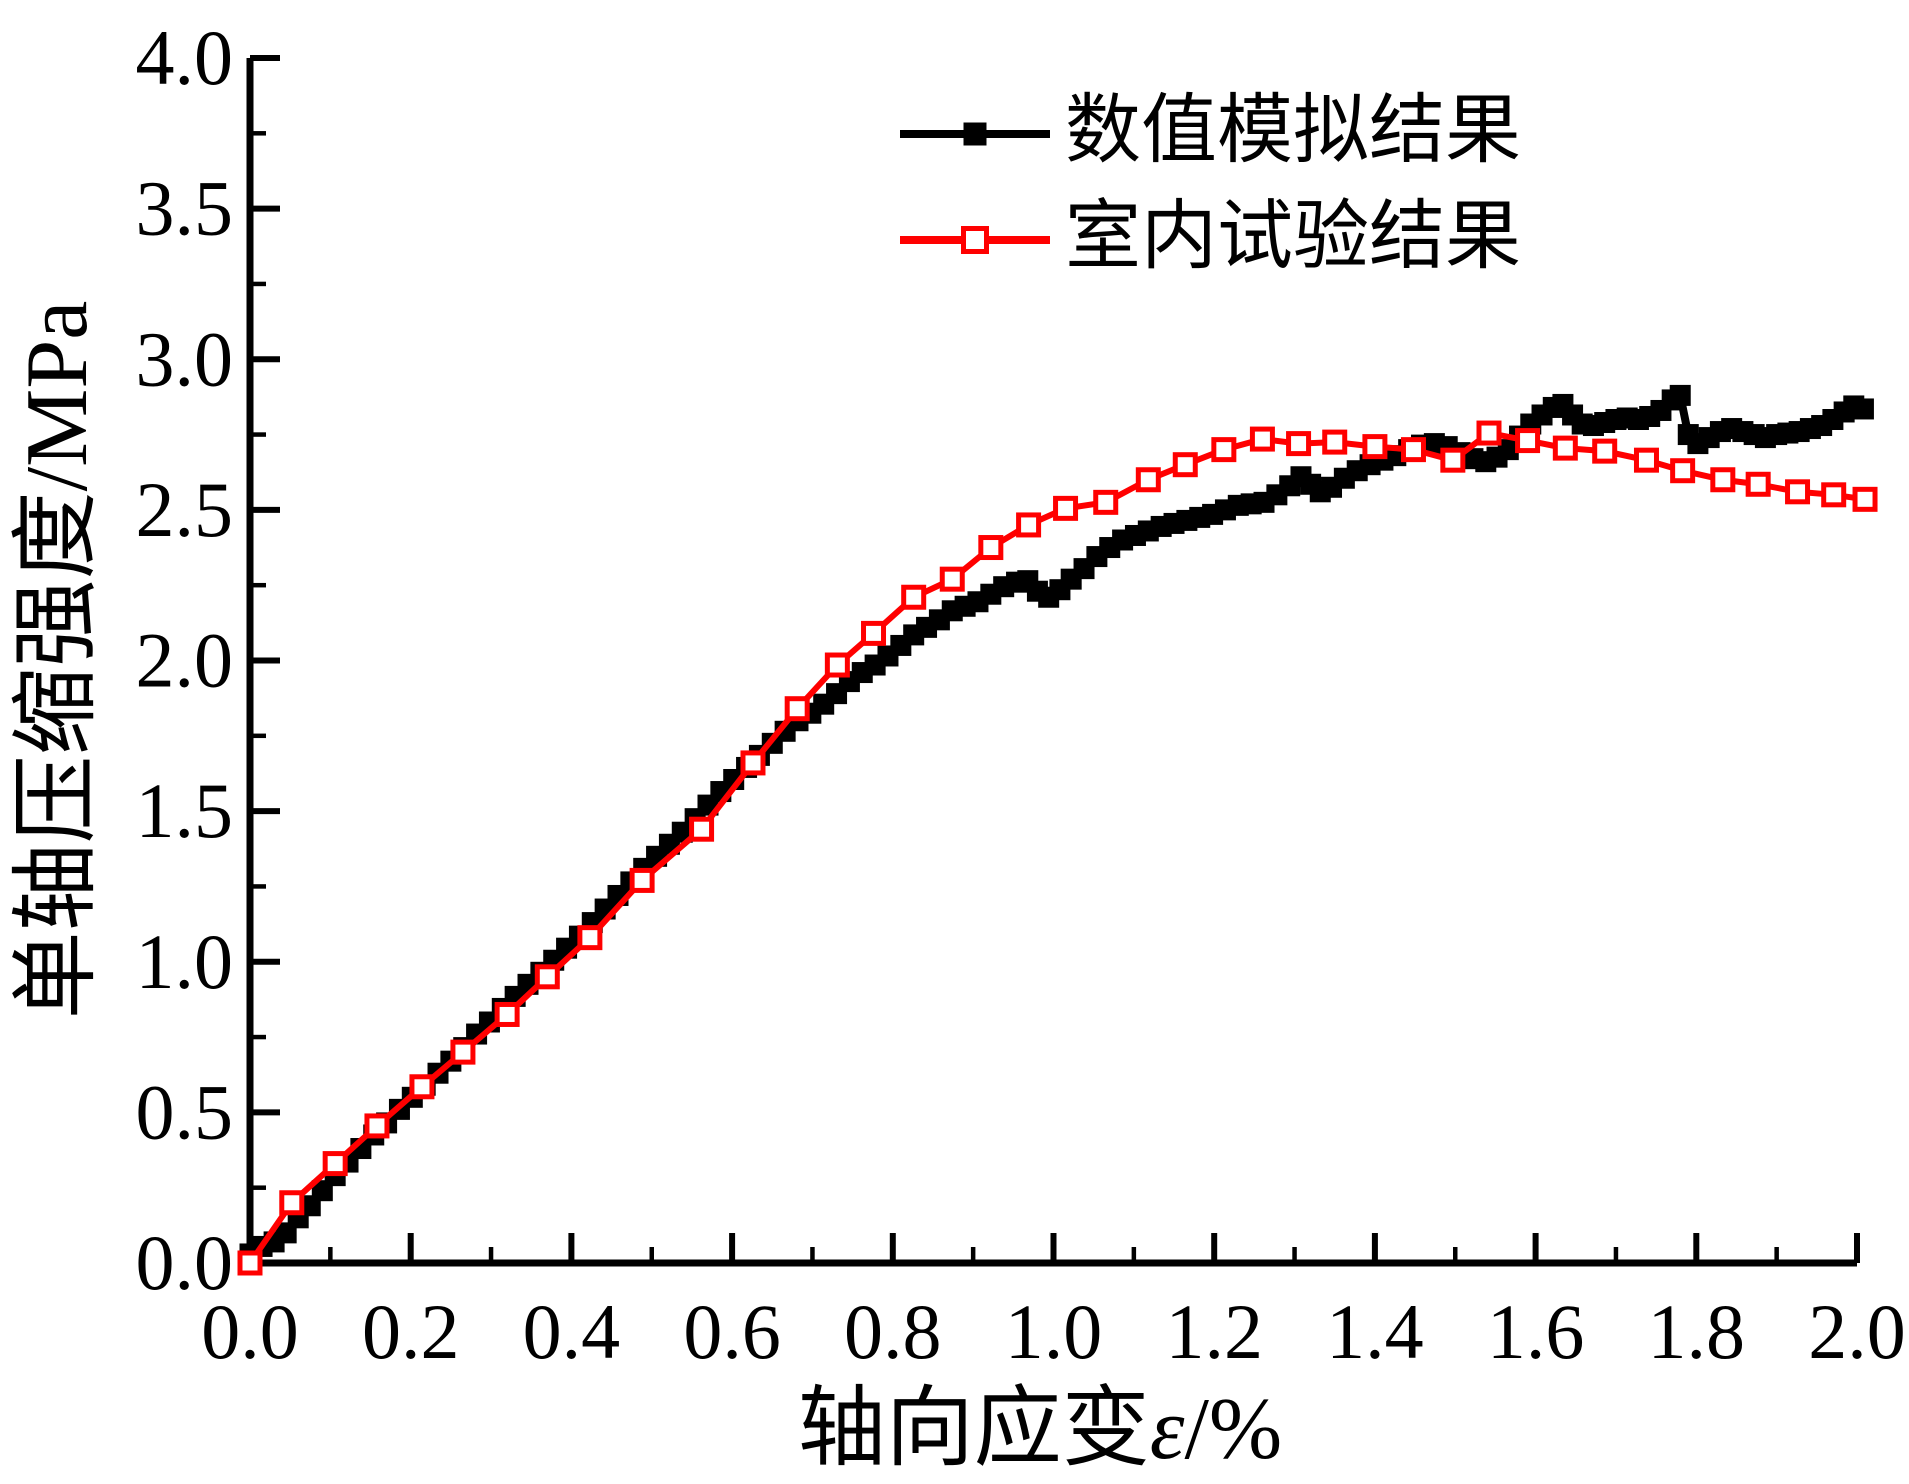 The image size is (1909, 1484). I want to click on x-tick-label: 2.0, so click(1857, 1331).